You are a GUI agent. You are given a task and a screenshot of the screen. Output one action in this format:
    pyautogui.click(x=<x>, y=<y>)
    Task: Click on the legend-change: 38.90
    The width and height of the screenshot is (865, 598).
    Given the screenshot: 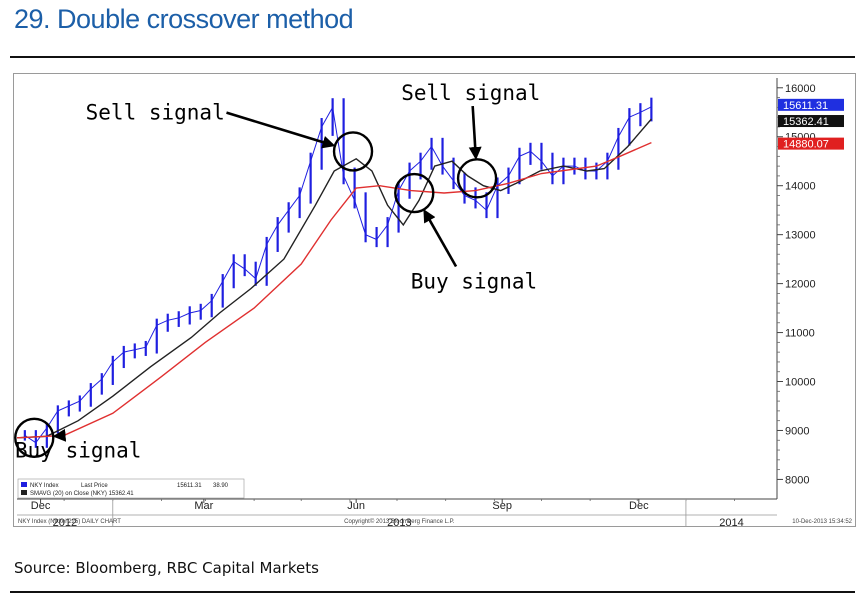 What is the action you would take?
    pyautogui.click(x=221, y=486)
    